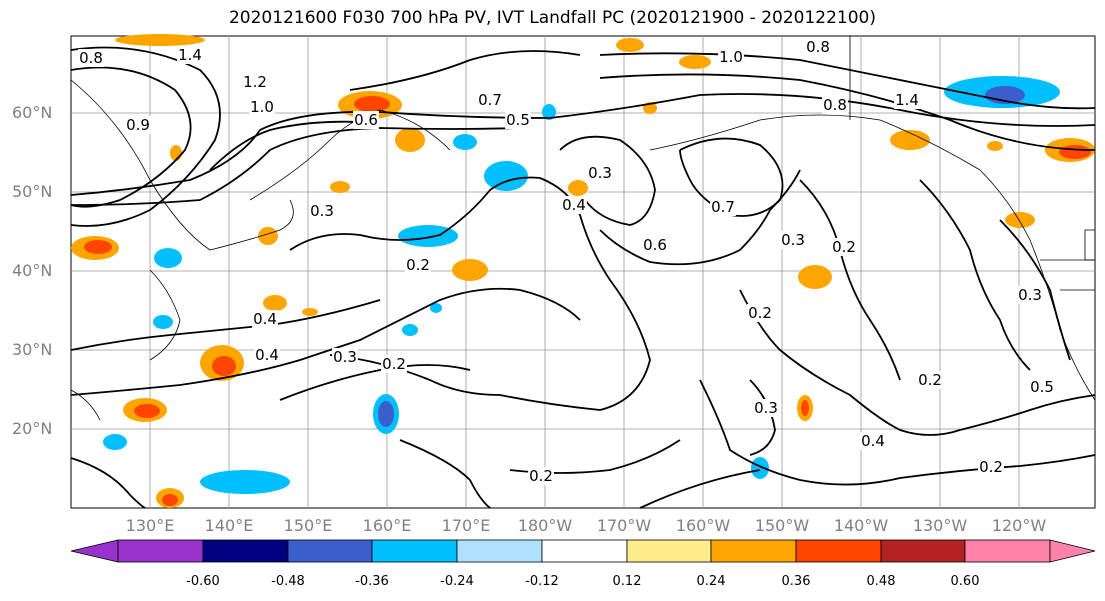 The image size is (1105, 601). Describe the element at coordinates (542, 581) in the screenshot. I see `colorbar-tick: -0.12` at that location.